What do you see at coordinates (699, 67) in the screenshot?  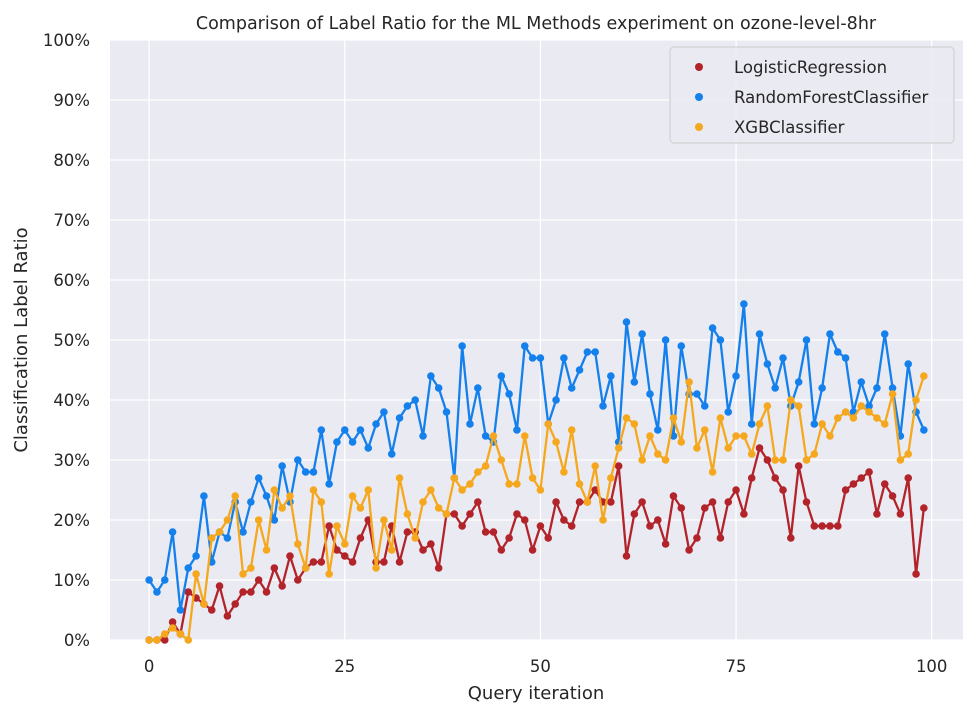 I see `legend-marker` at bounding box center [699, 67].